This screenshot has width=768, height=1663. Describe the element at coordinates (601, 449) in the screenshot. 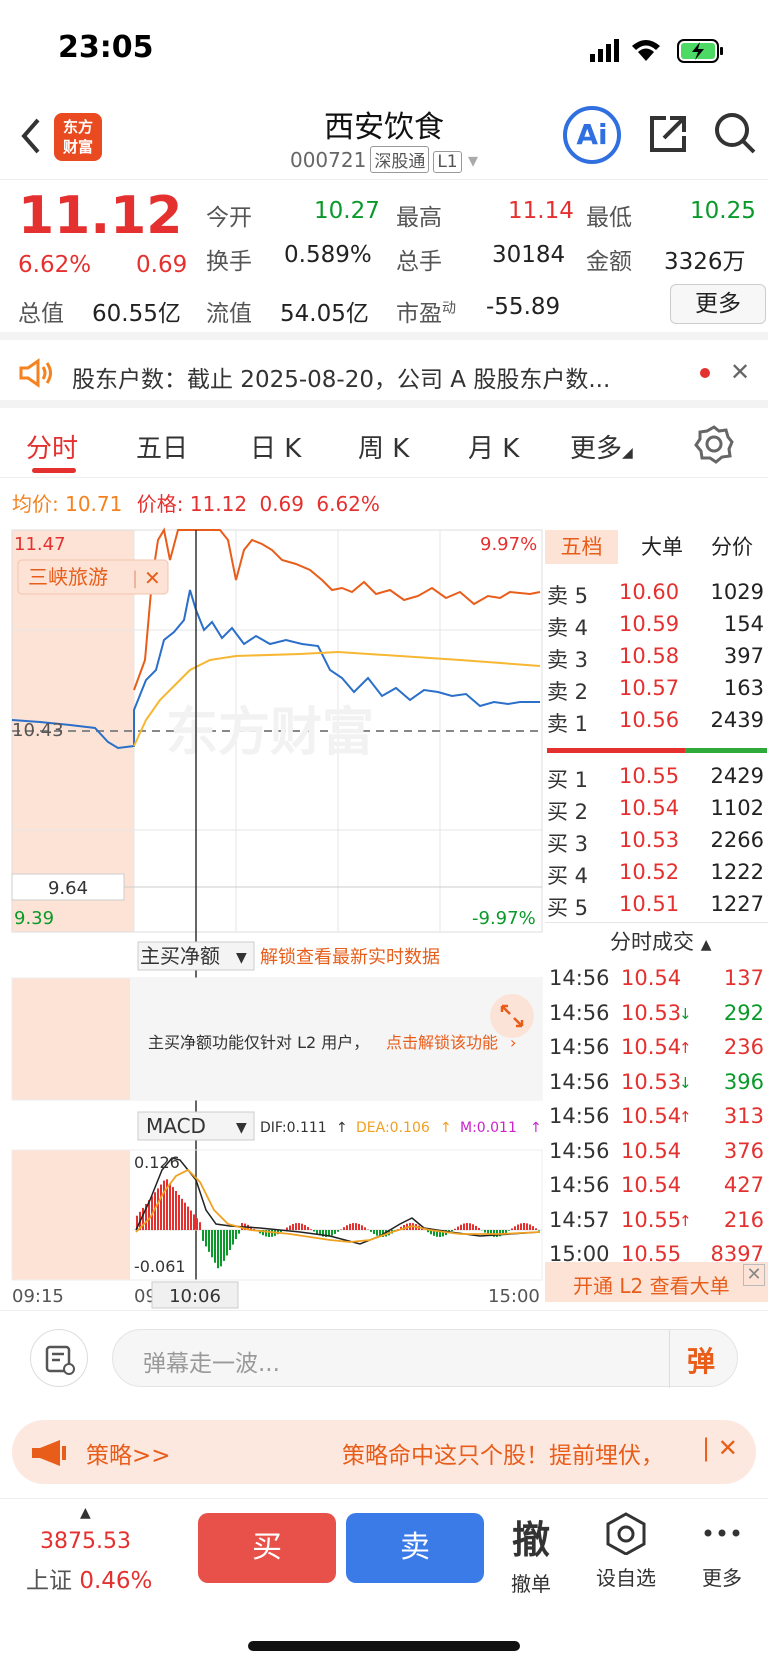

I see `tab-more: 更多◢` at that location.